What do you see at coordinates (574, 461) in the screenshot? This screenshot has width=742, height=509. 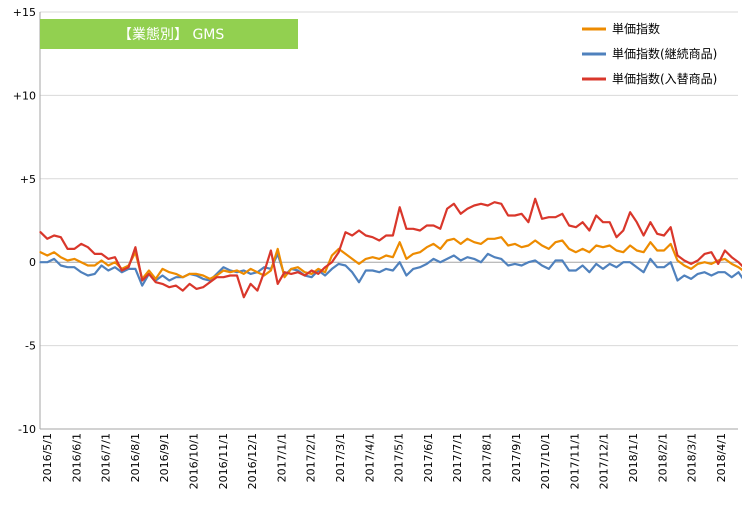 I see `x-tick-label: 2017/11/1` at bounding box center [574, 461].